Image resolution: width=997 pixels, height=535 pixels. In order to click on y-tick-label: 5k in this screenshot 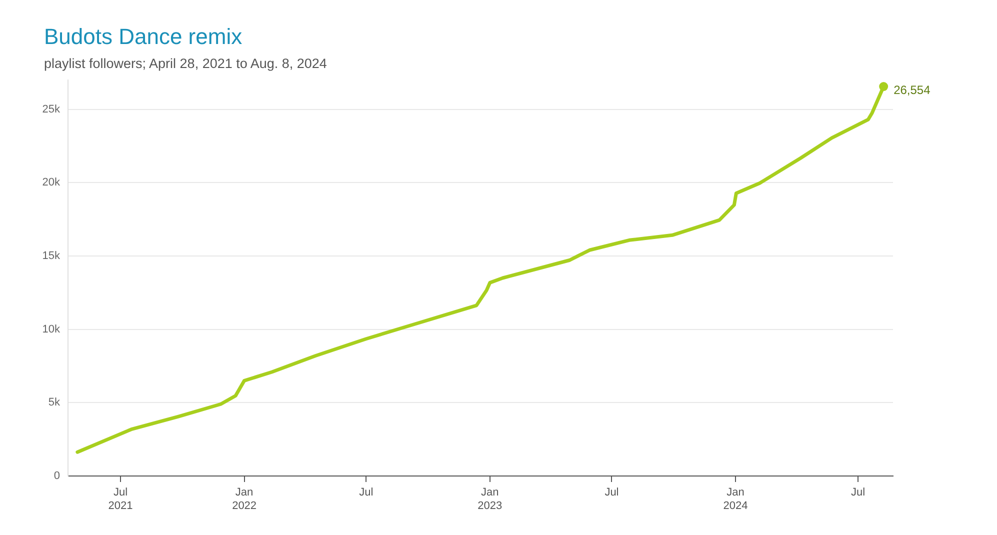, I will do `click(54, 402)`.